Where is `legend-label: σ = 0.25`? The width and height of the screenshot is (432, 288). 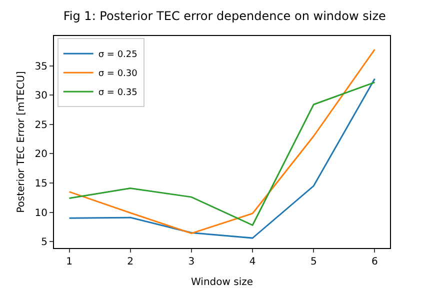 legend-label: σ = 0.25 is located at coordinates (118, 55).